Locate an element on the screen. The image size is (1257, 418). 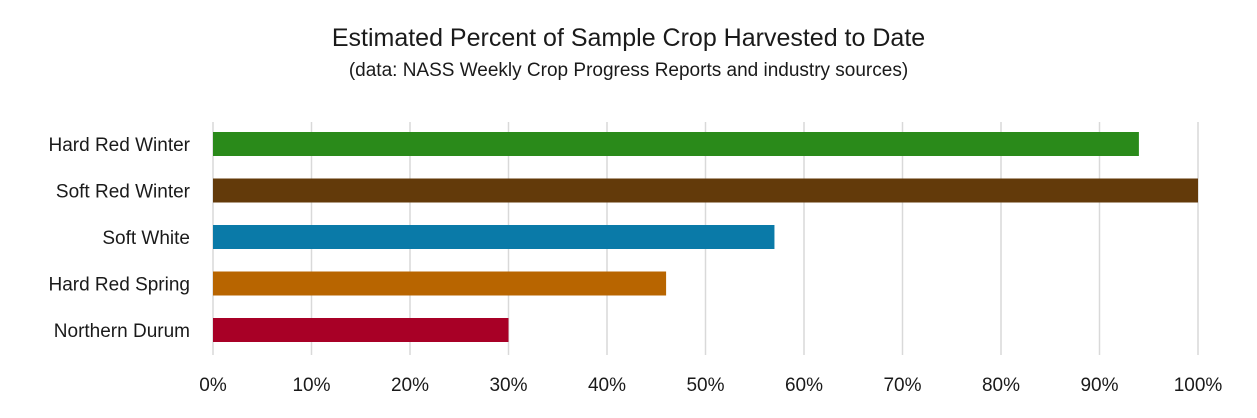
x-tick-label: 100% is located at coordinates (1198, 385).